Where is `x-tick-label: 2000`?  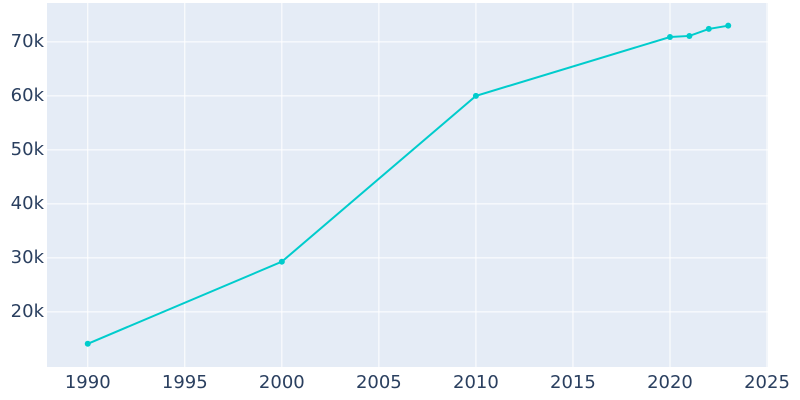 x-tick-label: 2000 is located at coordinates (282, 382).